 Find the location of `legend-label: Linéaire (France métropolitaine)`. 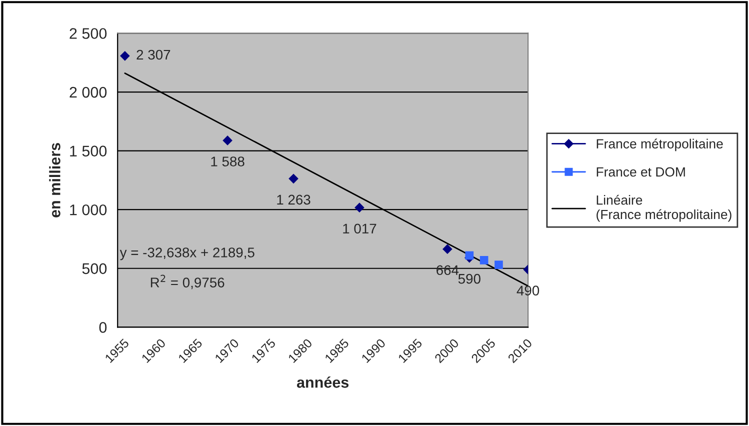

legend-label: Linéaire (France métropolitaine) is located at coordinates (664, 208).